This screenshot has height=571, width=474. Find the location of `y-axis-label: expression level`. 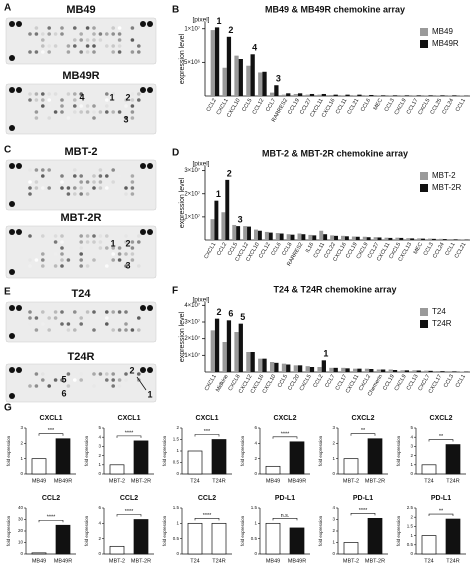

y-axis-label: expression level is located at coordinates (182, 202).